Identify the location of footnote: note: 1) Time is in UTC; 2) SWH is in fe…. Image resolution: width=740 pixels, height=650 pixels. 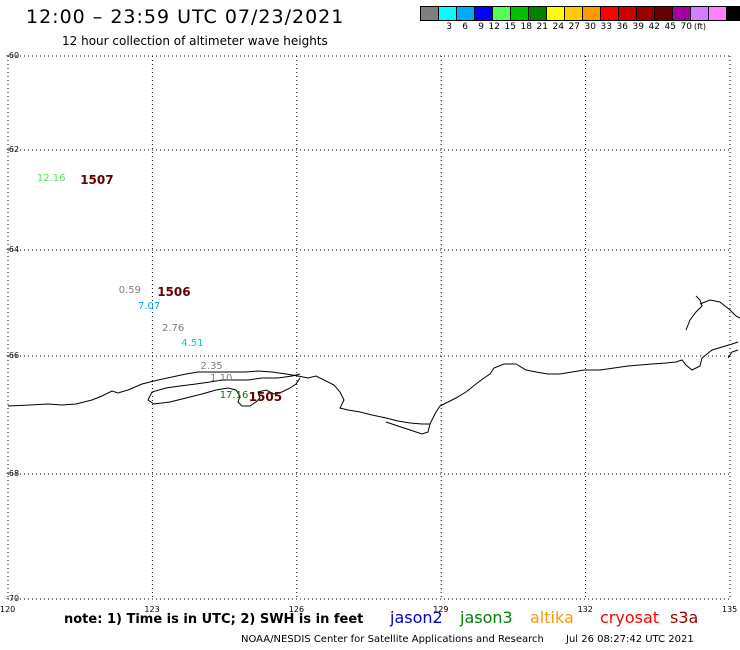
(214, 619).